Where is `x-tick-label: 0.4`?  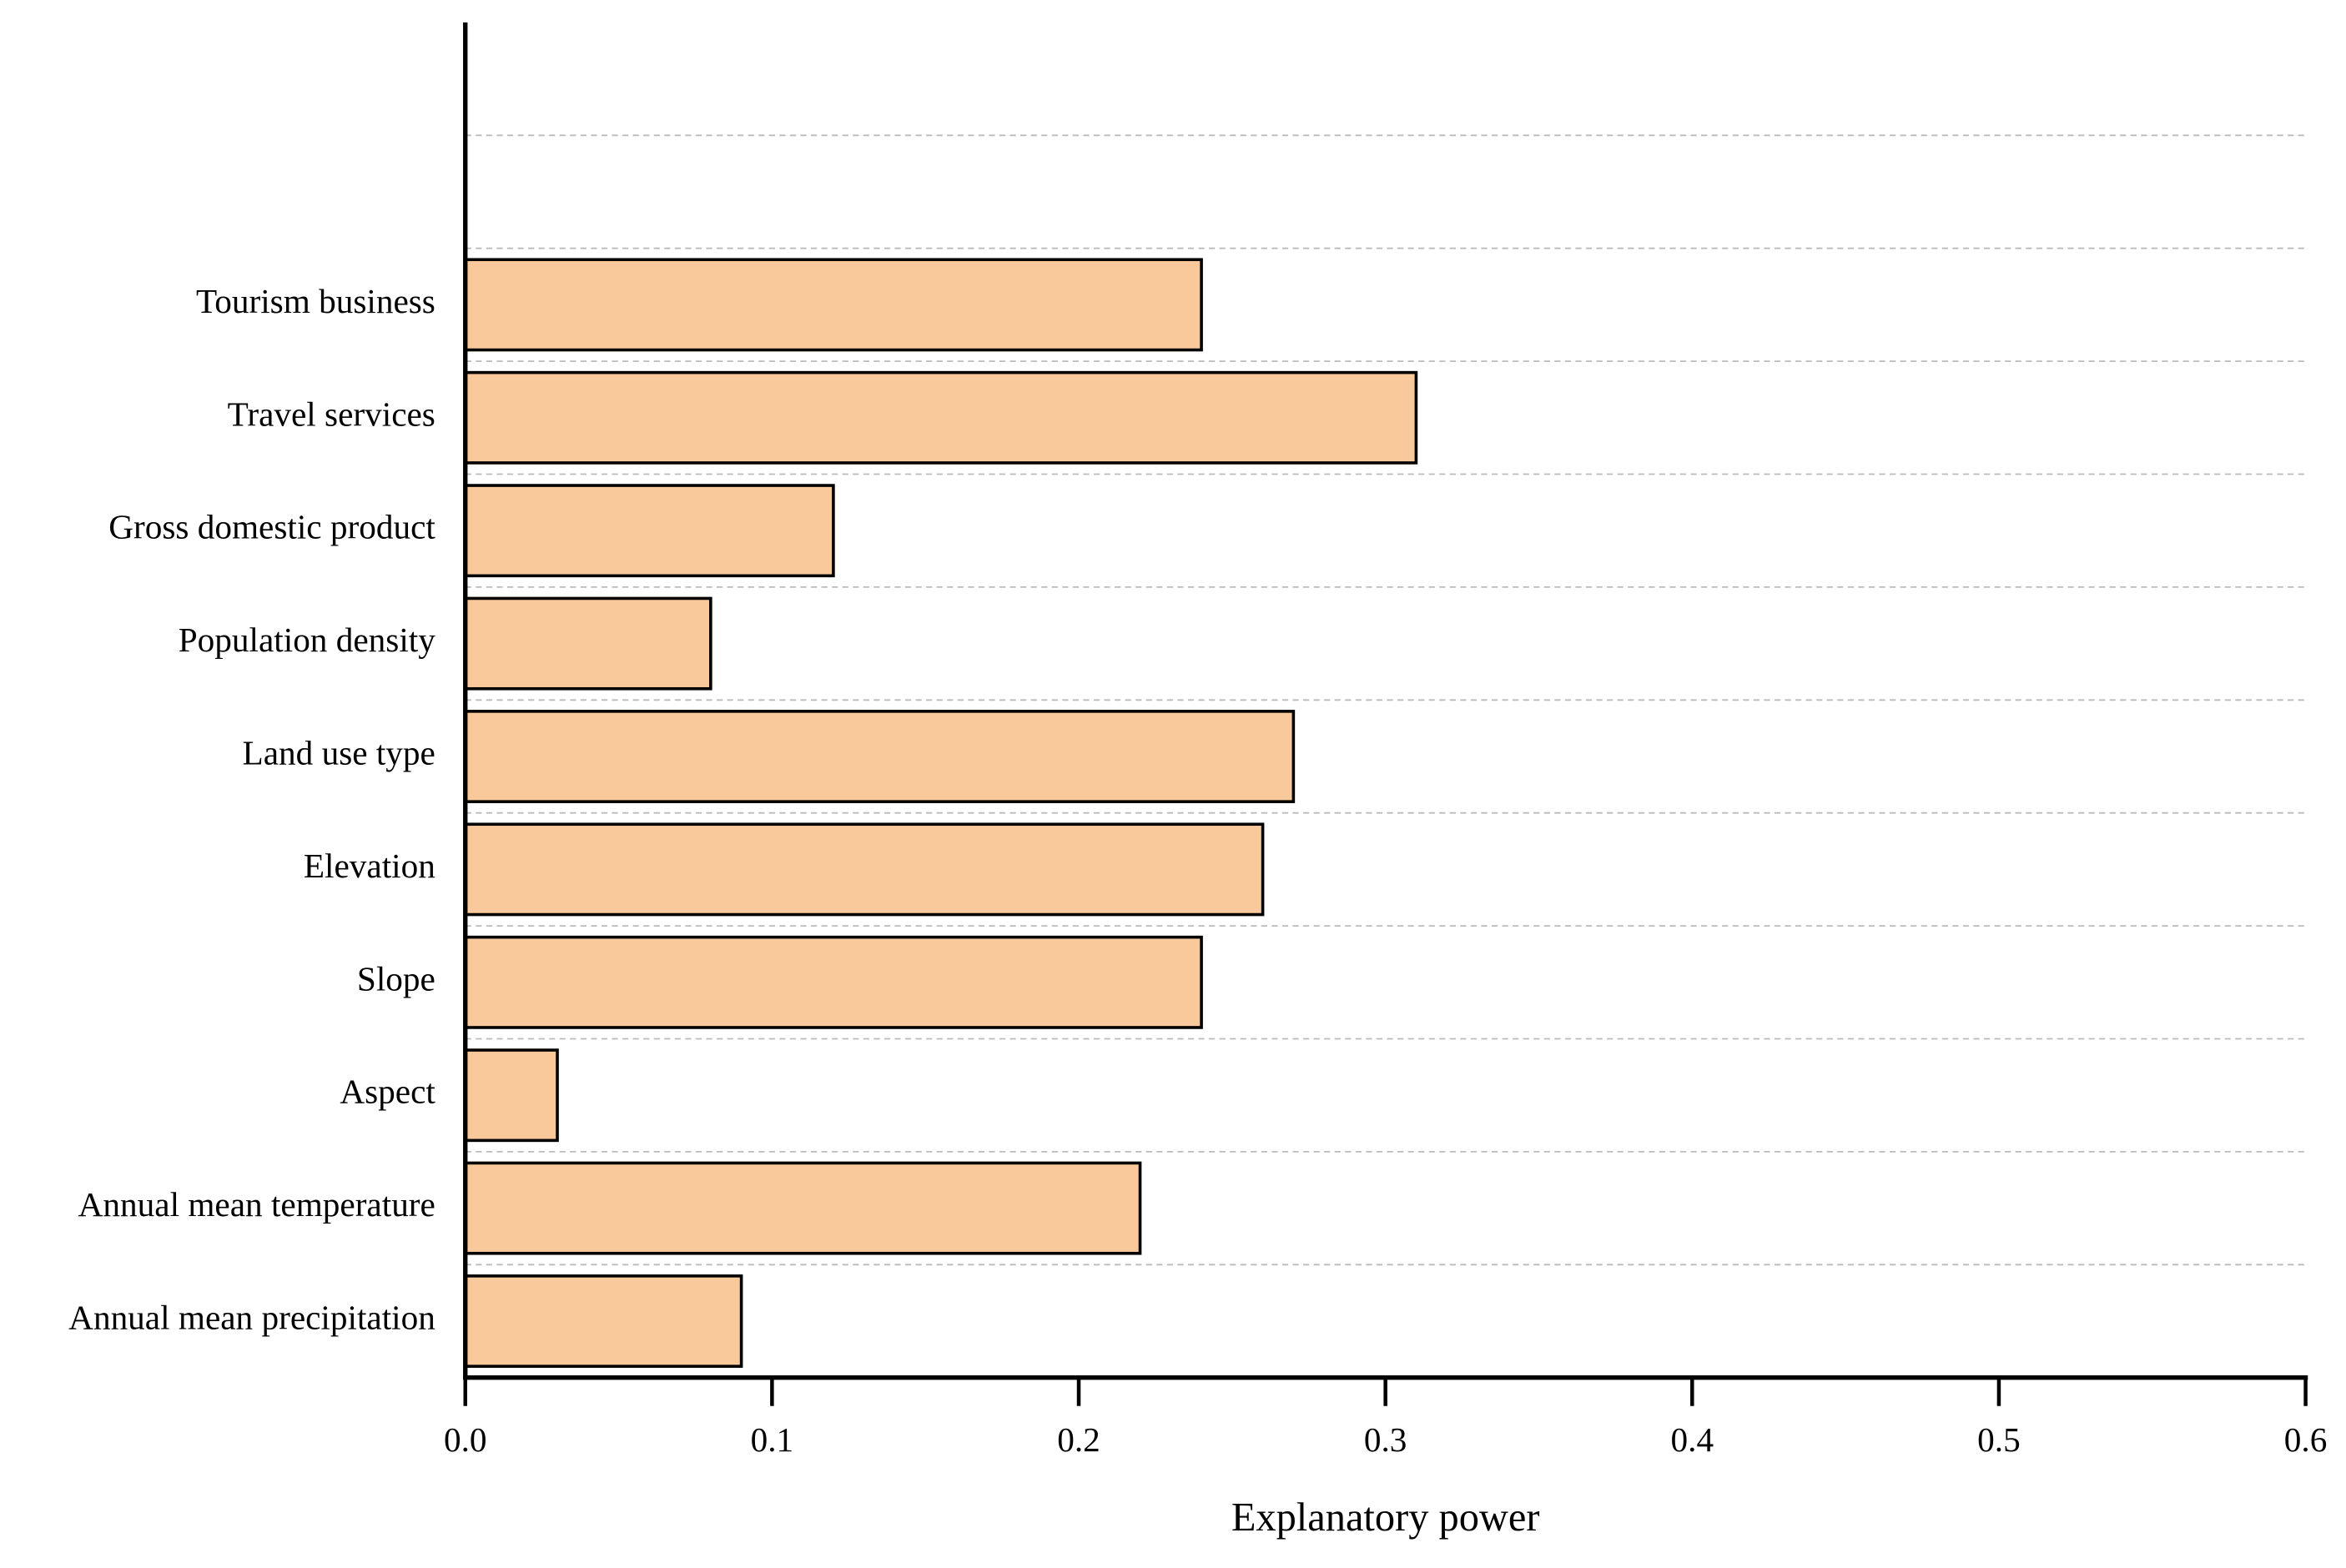 x-tick-label: 0.4 is located at coordinates (1692, 1439).